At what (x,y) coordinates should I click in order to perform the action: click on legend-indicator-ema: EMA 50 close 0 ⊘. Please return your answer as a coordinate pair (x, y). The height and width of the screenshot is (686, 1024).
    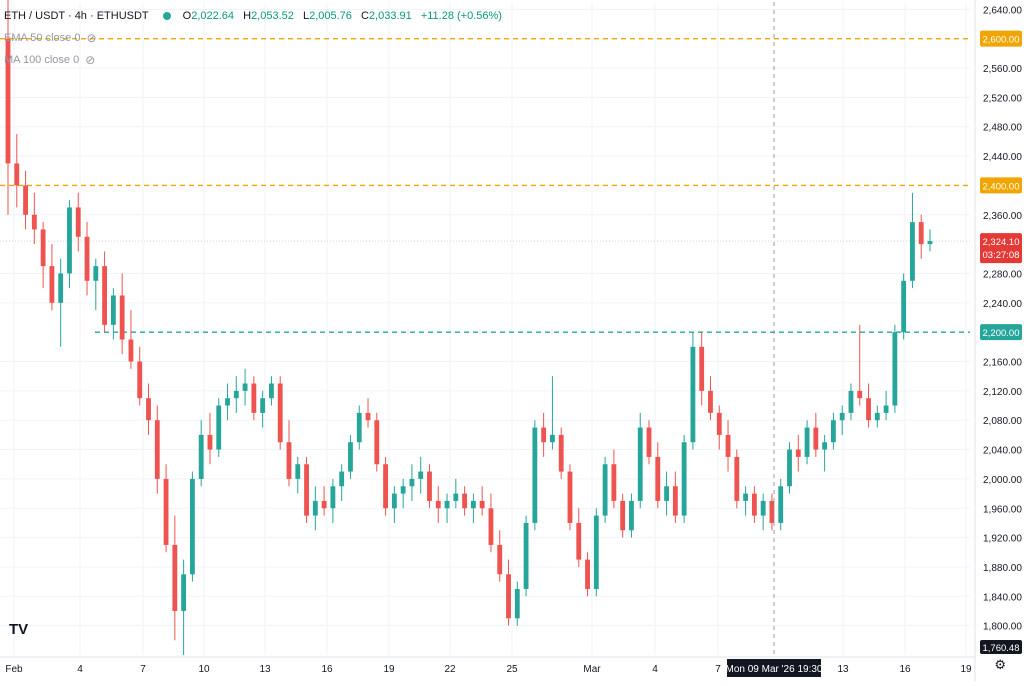
    Looking at the image, I should click on (253, 38).